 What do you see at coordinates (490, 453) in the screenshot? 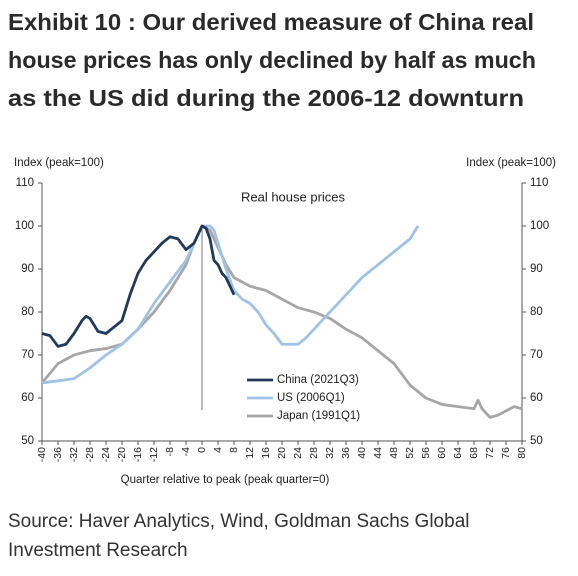
I see `x-tick-label: 72` at bounding box center [490, 453].